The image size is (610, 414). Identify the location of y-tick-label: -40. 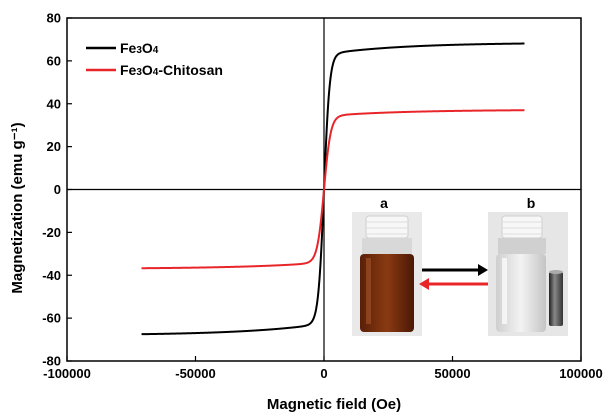
(51, 275).